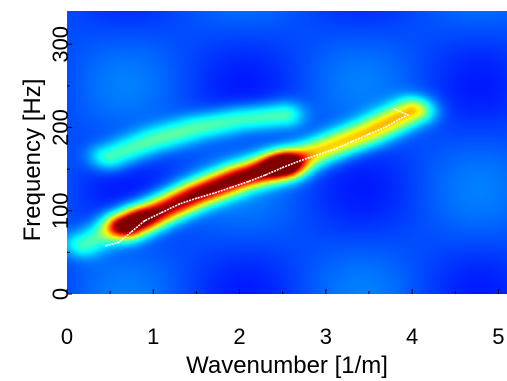 The image size is (507, 381). What do you see at coordinates (60, 294) in the screenshot?
I see `y-tick-label: 0` at bounding box center [60, 294].